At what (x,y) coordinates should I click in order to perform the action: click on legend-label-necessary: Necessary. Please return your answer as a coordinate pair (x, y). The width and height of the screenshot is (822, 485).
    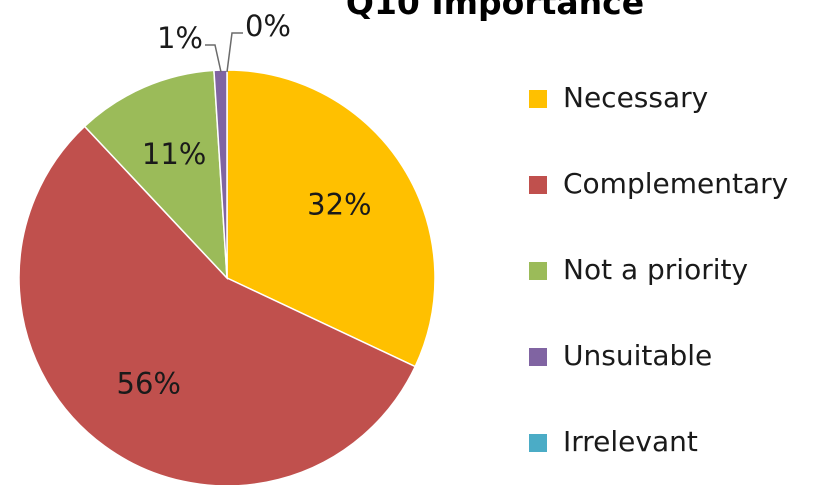
    Looking at the image, I should click on (635, 97).